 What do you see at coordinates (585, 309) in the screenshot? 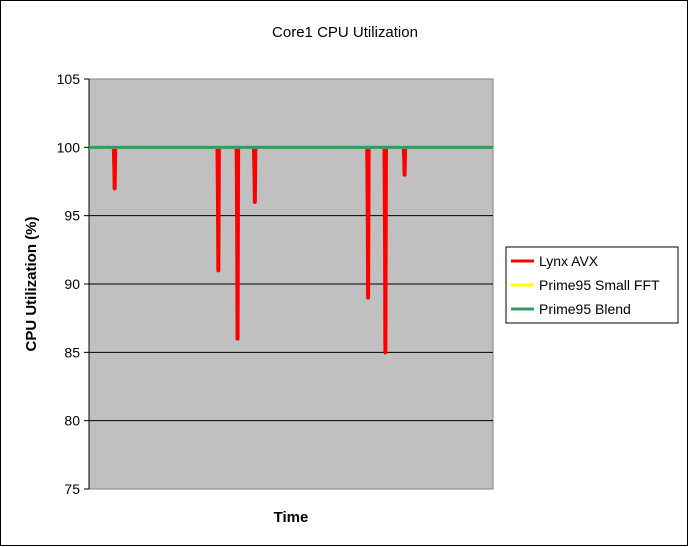
I see `legend-label: Prime95 Blend` at bounding box center [585, 309].